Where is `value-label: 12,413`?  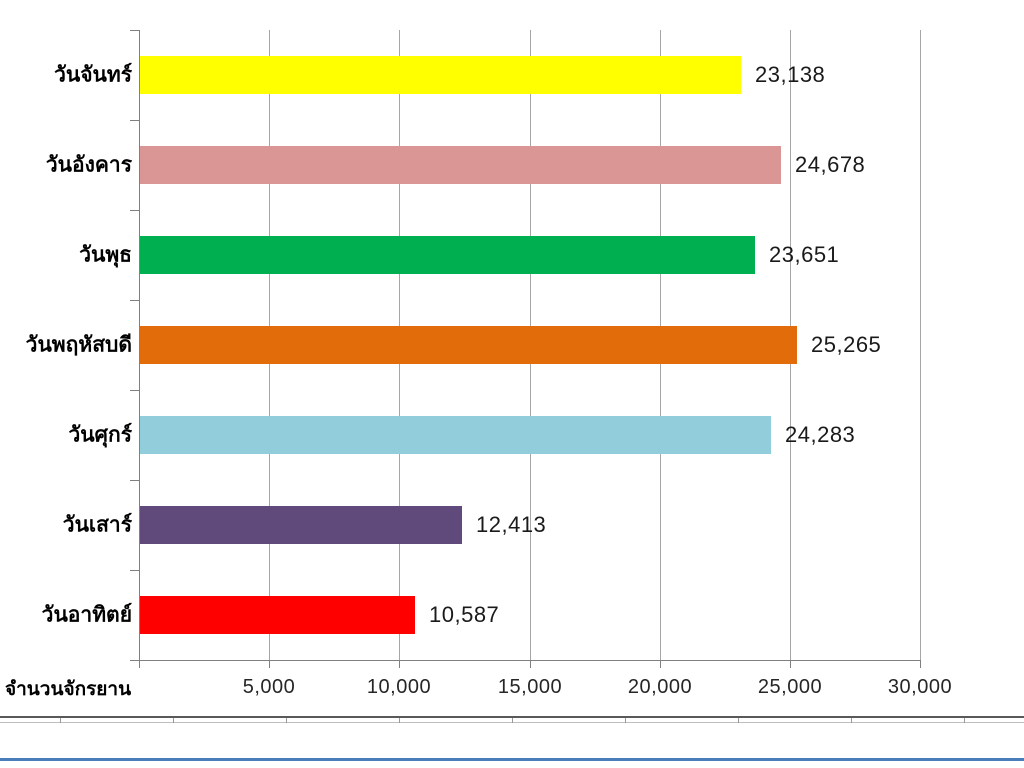
value-label: 12,413 is located at coordinates (511, 524).